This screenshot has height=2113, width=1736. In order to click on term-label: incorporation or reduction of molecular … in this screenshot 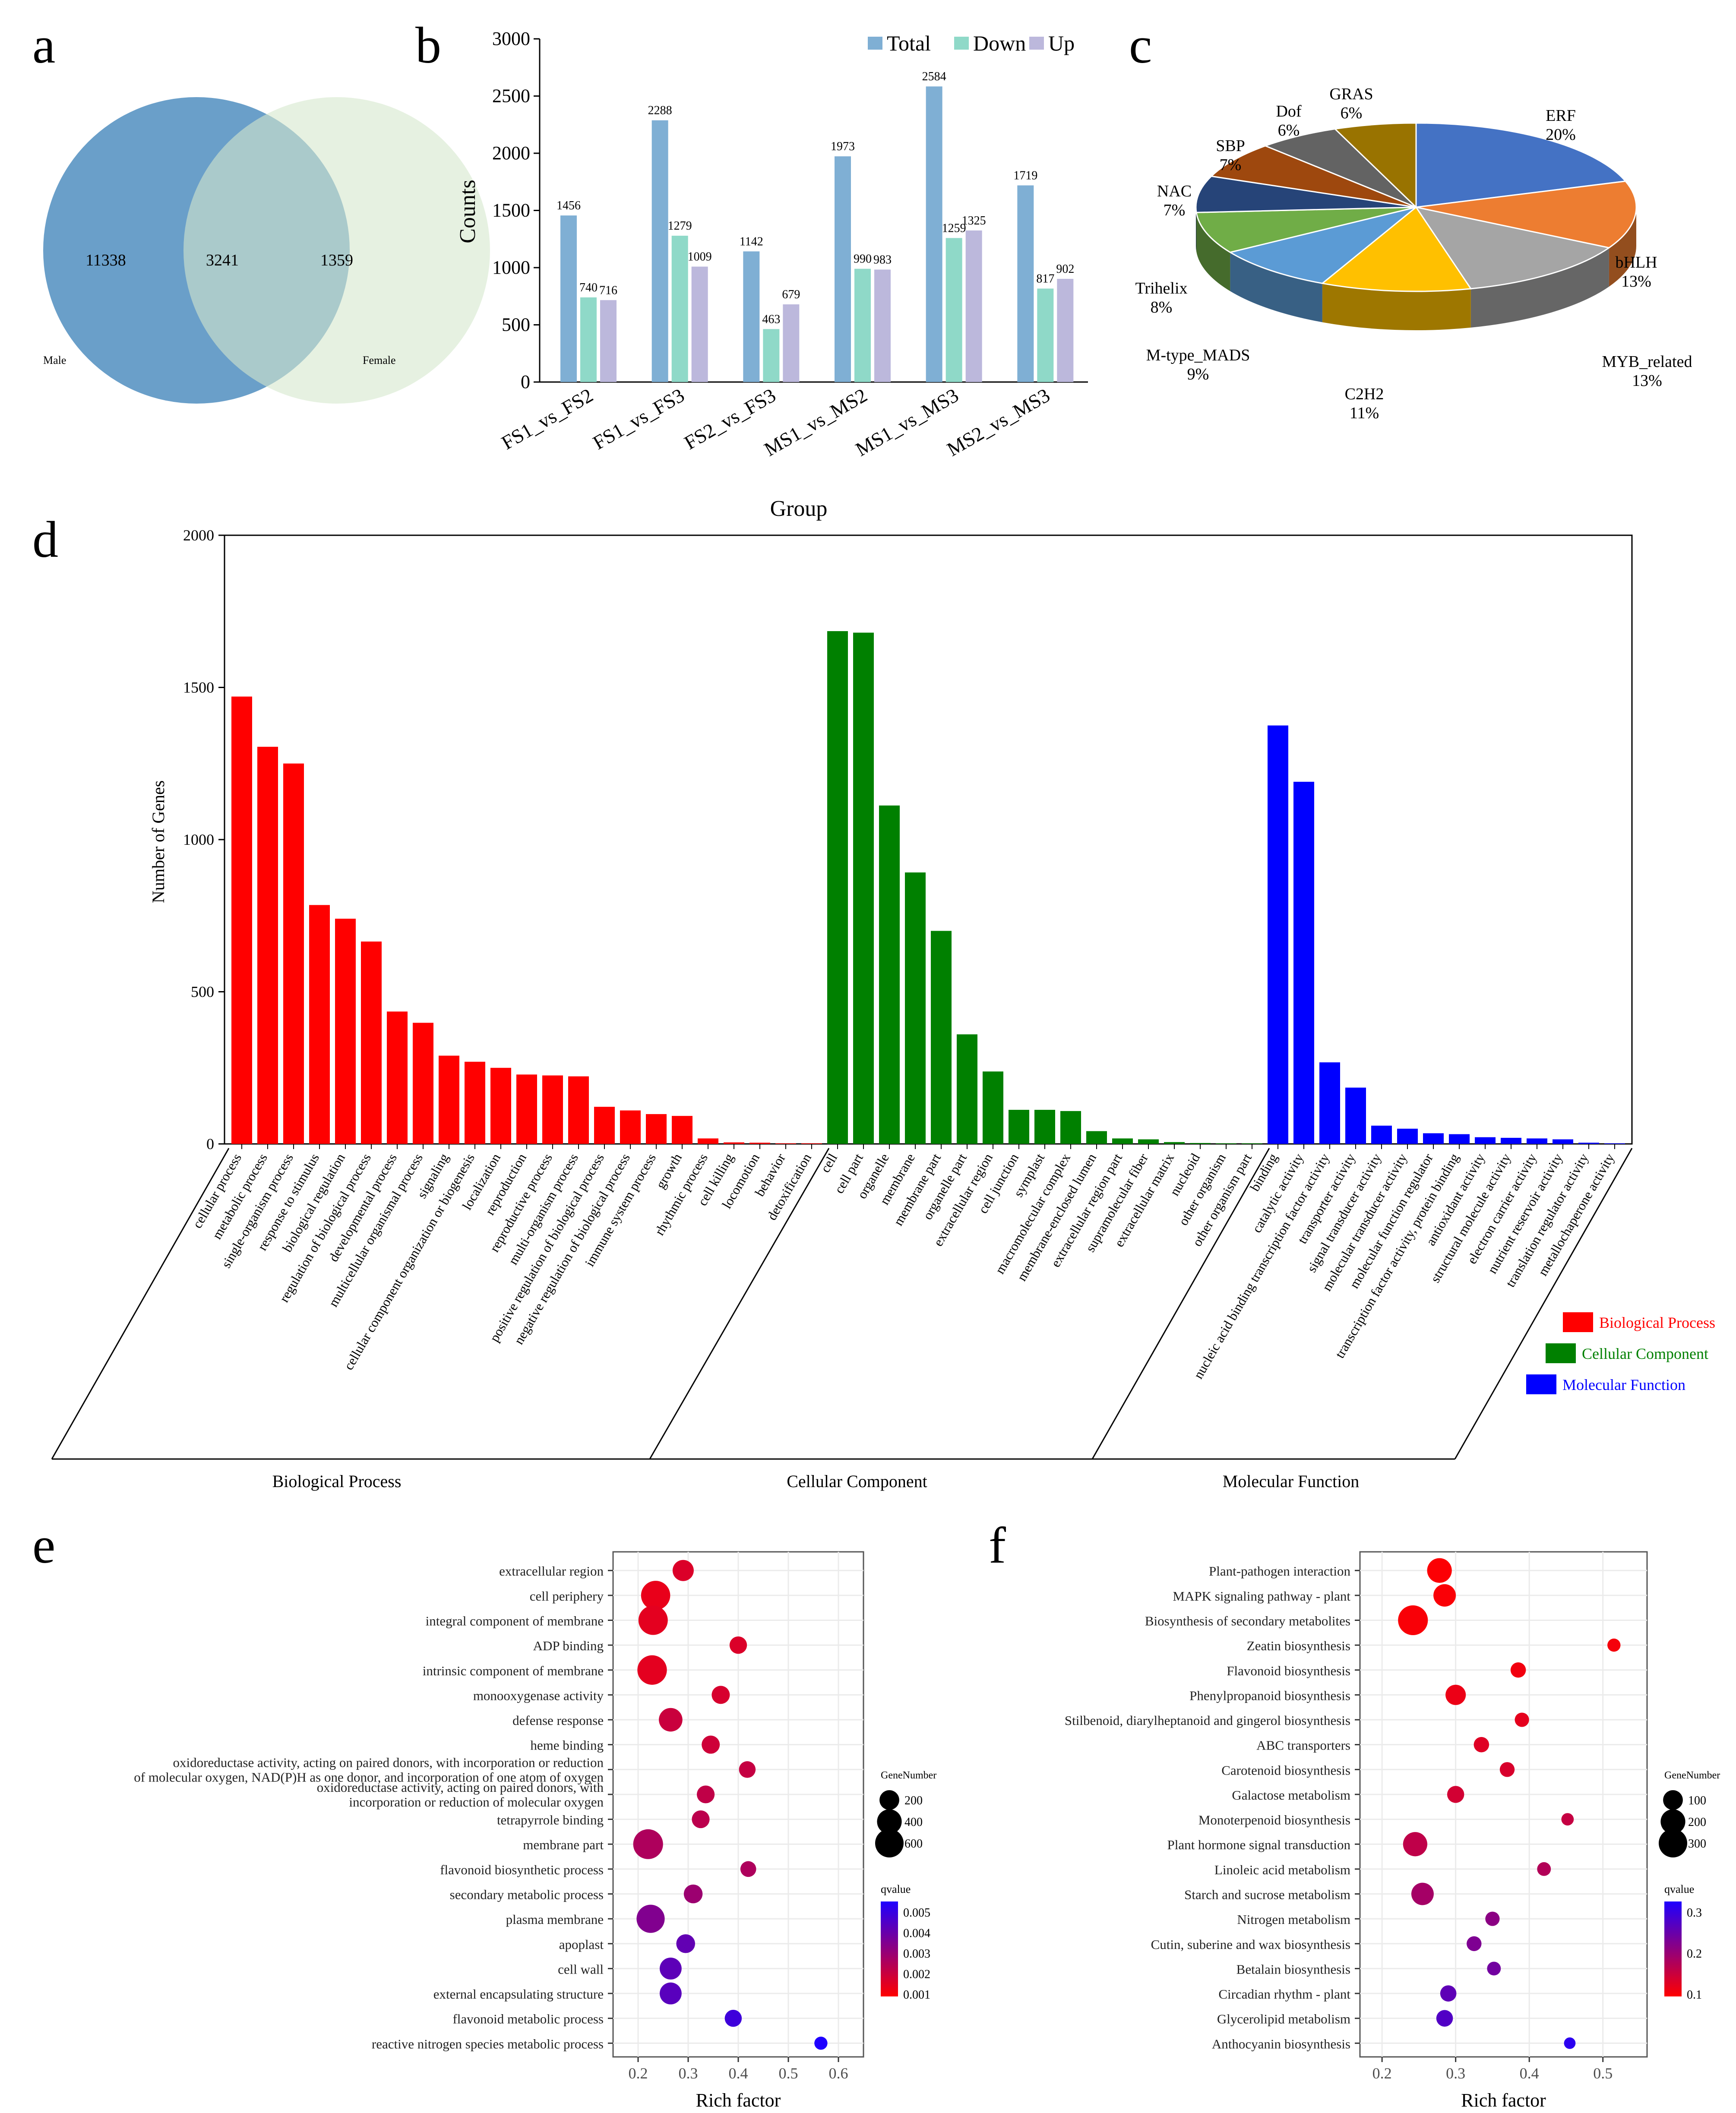, I will do `click(476, 1802)`.